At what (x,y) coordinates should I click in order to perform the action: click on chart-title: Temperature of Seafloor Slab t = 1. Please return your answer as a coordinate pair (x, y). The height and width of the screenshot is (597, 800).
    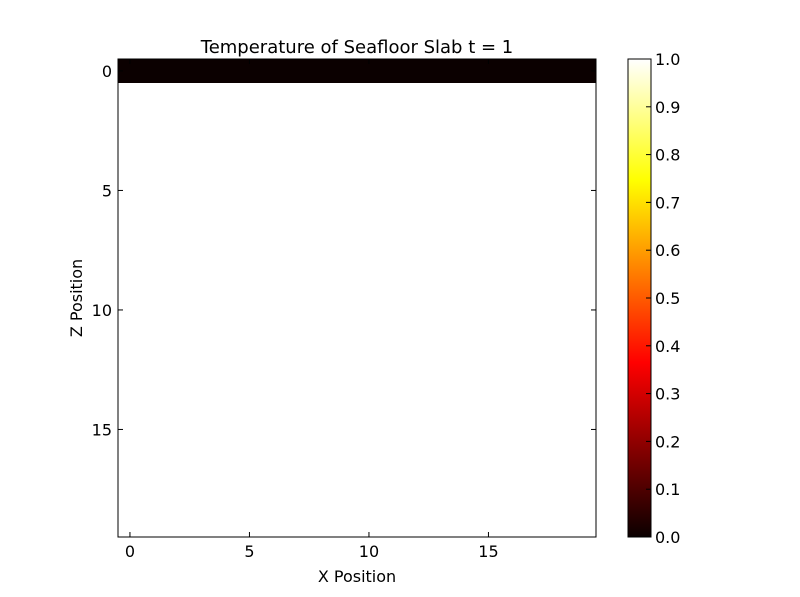
    Looking at the image, I should click on (356, 47).